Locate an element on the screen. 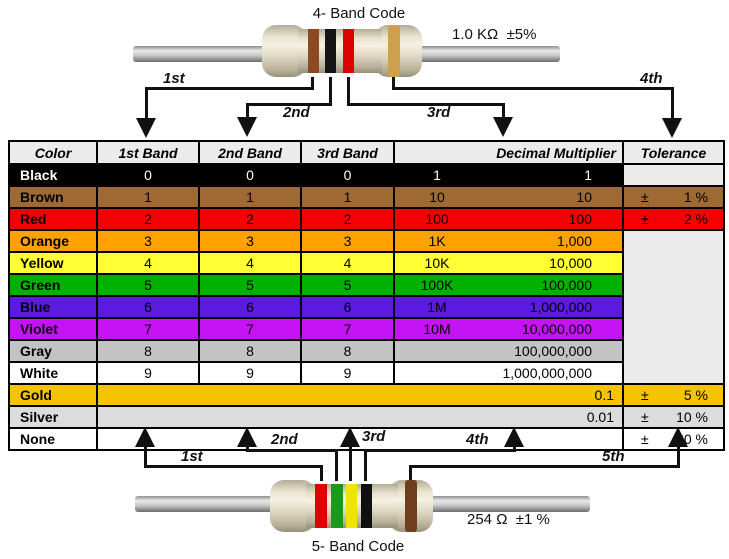 The width and height of the screenshot is (729, 559). top-arrow-1st-band-line is located at coordinates (312, 83).